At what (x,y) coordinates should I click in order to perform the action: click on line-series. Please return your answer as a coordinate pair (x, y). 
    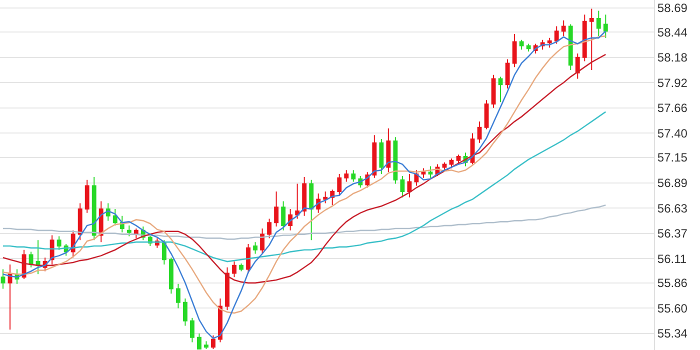
    Looking at the image, I should click on (304, 222).